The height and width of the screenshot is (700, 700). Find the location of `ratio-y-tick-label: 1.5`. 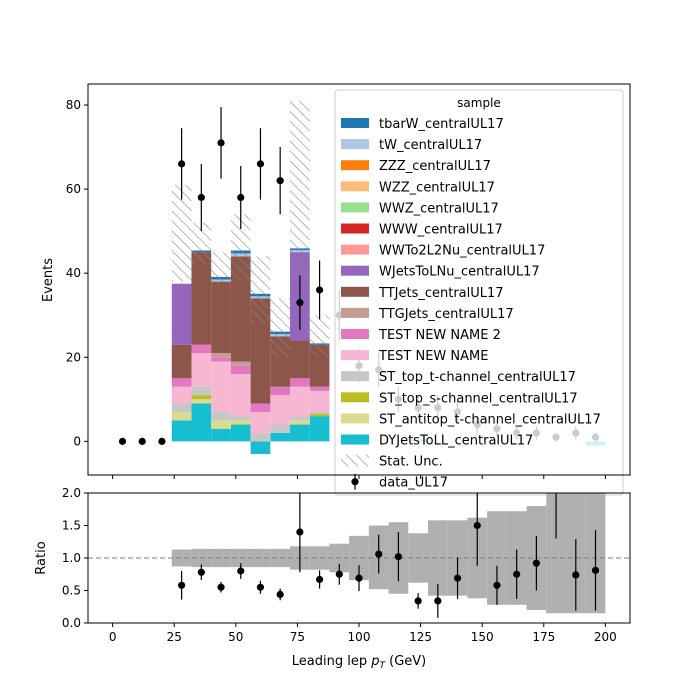

ratio-y-tick-label: 1.5 is located at coordinates (71, 526).